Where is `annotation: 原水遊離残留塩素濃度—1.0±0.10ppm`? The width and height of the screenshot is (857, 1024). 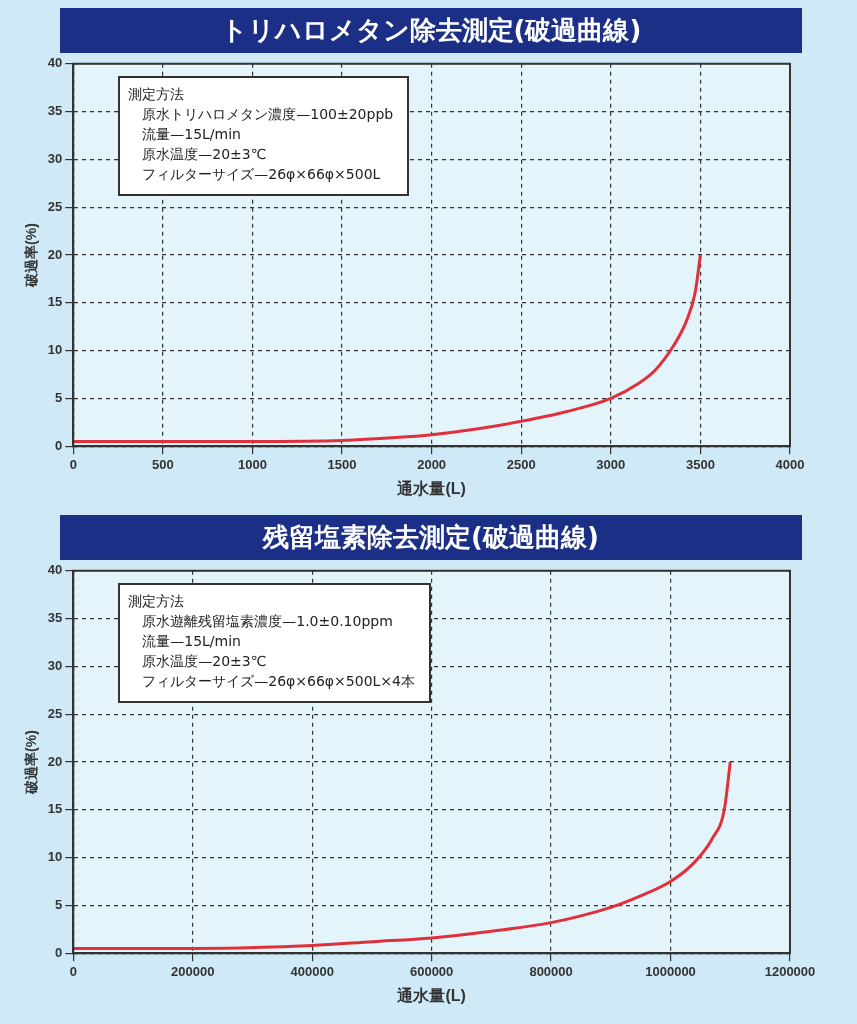
annotation: 原水遊離残留塩素濃度—1.0±0.10ppm is located at coordinates (267, 621).